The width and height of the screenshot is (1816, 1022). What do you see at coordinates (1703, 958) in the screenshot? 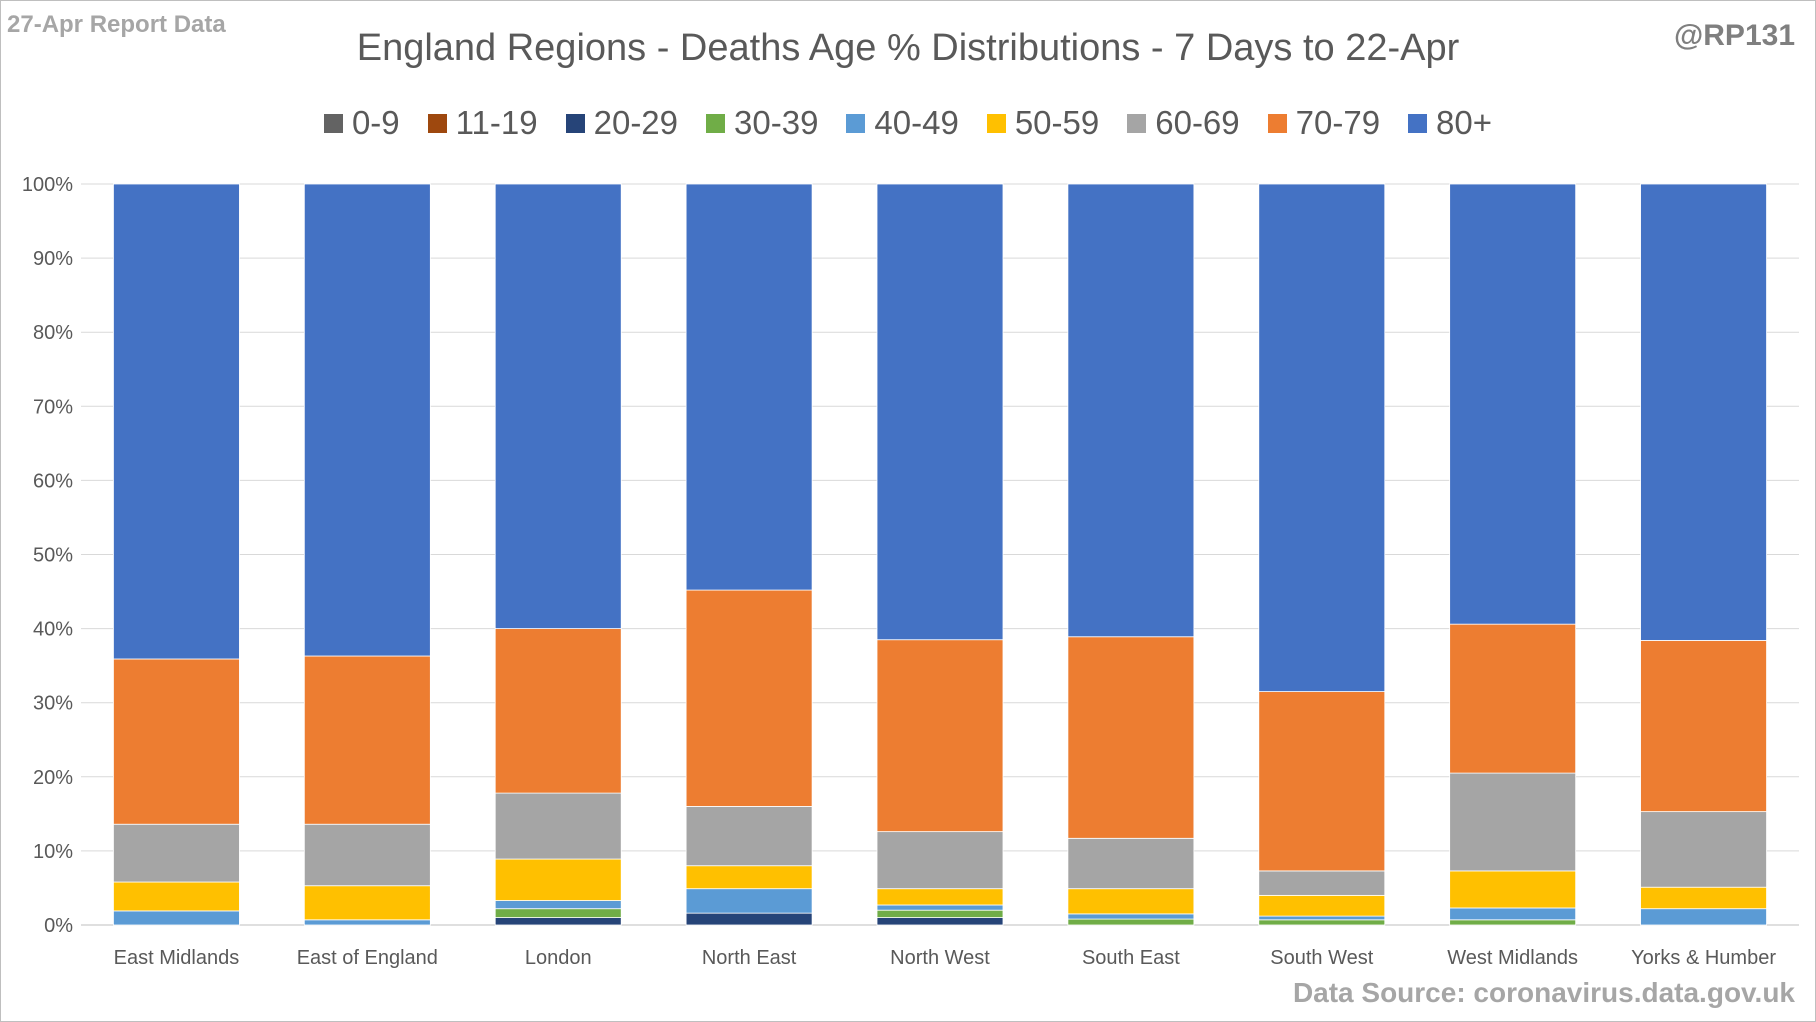
I see `x-tick-label: Yorks & Humber` at bounding box center [1703, 958].